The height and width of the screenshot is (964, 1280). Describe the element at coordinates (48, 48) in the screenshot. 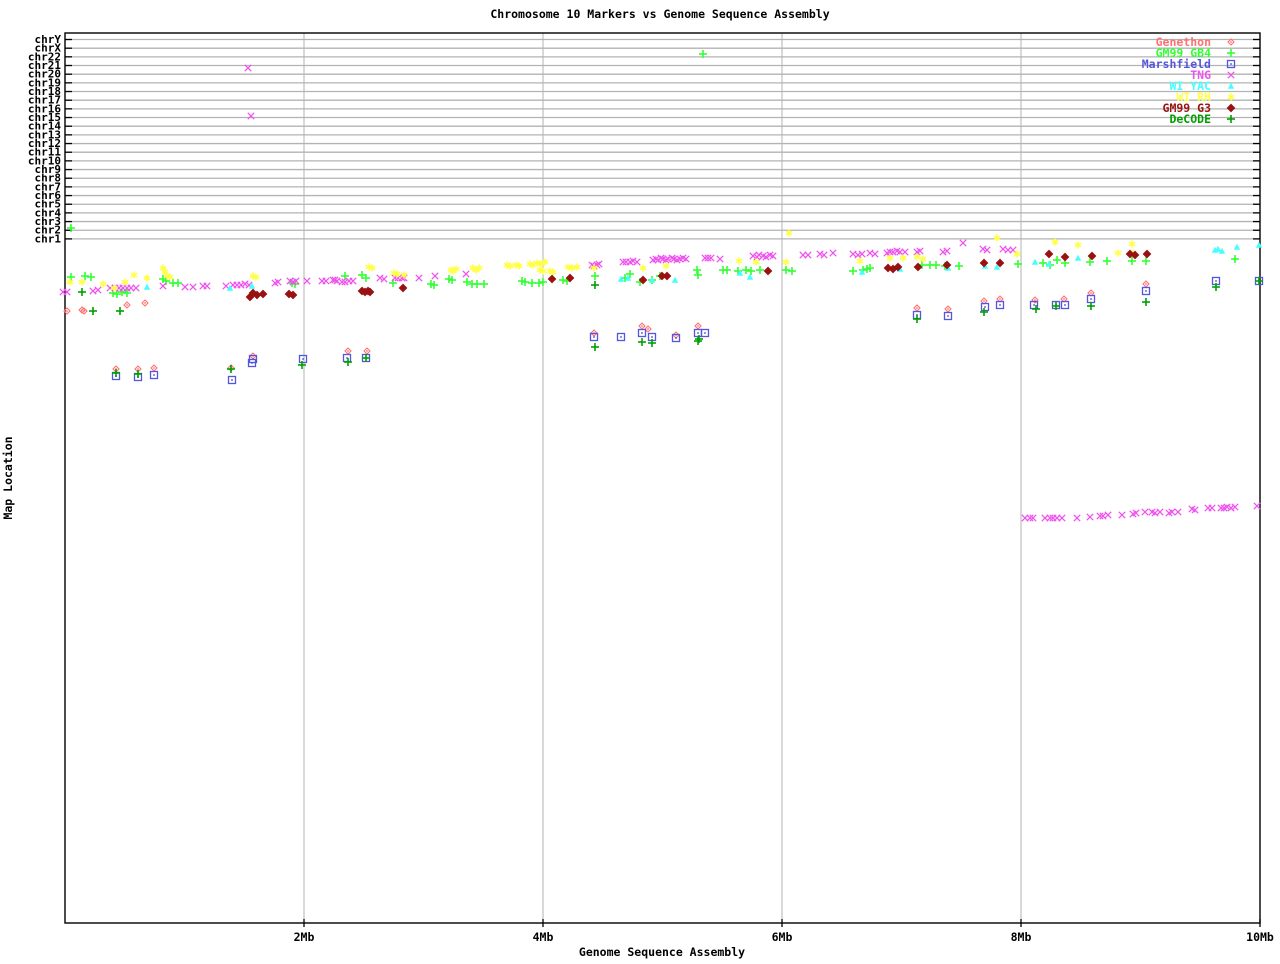

I see `chromosome-row-label: chrX` at that location.